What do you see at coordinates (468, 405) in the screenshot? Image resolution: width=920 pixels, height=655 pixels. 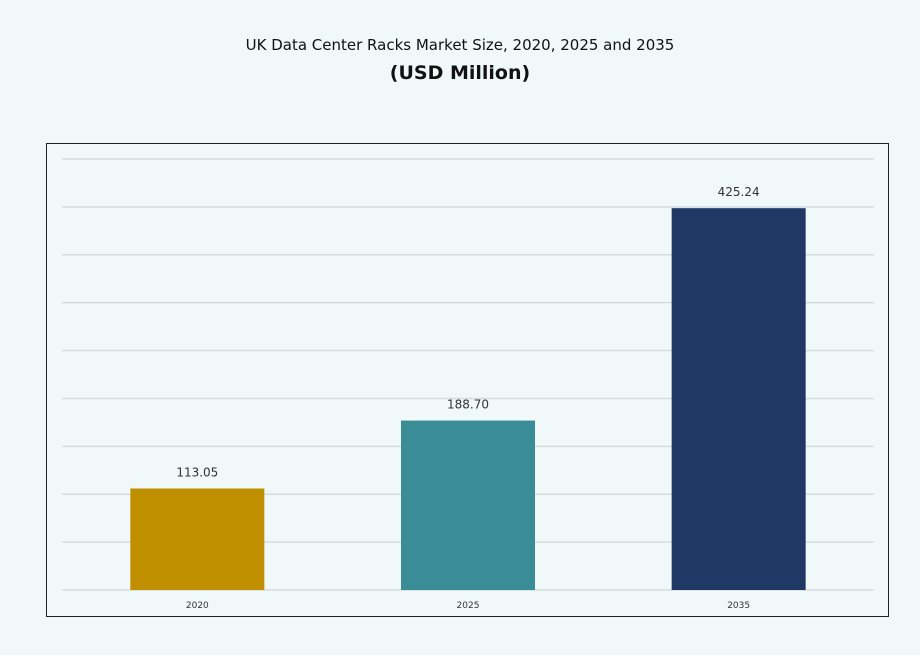 I see `data-label-2025: 188.70` at bounding box center [468, 405].